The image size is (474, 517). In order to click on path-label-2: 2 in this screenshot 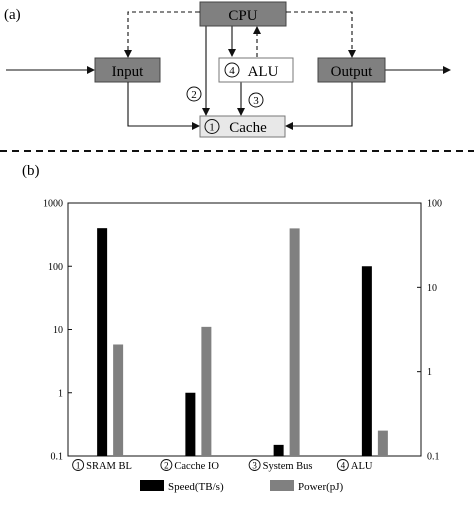, I will do `click(194, 95)`.